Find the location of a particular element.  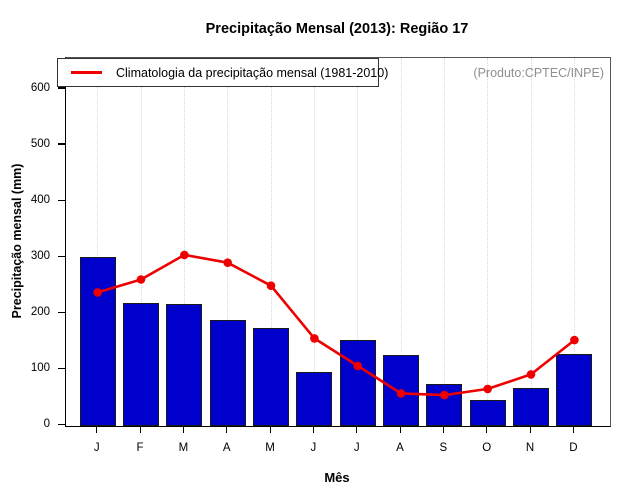

climatology-point-N is located at coordinates (531, 374).